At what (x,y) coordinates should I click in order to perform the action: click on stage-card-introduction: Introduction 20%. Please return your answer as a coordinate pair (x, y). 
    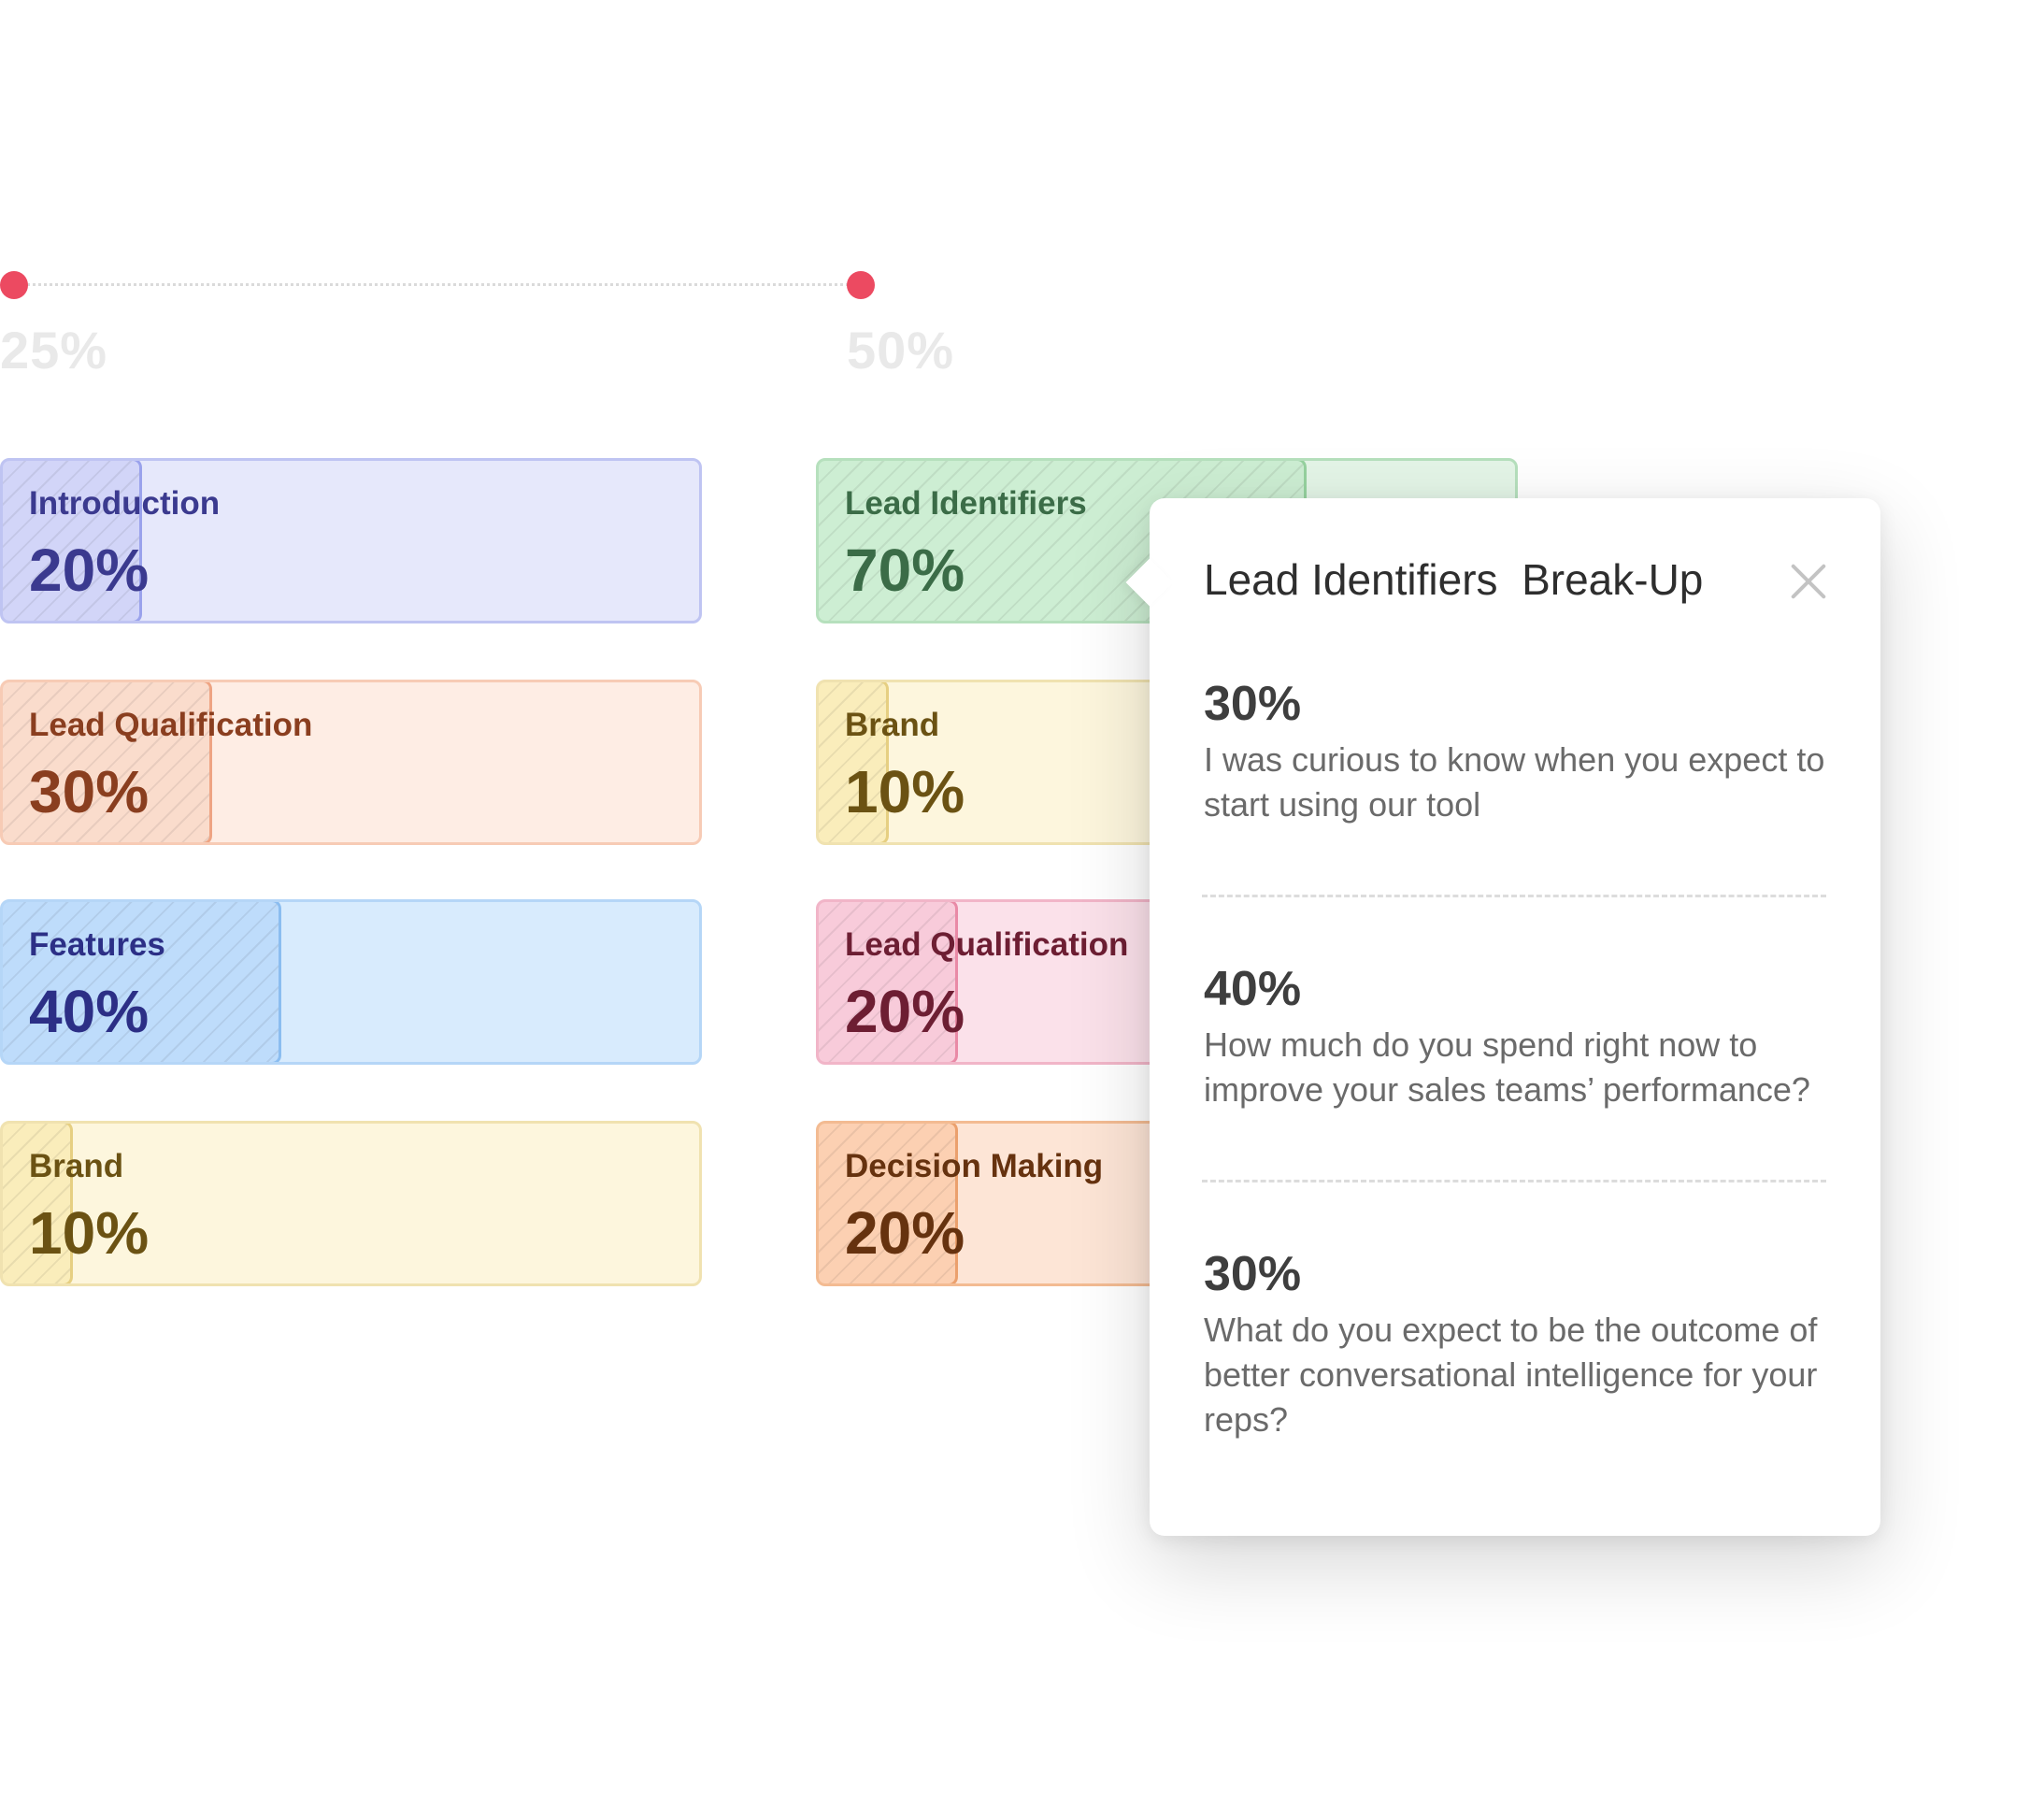
    Looking at the image, I should click on (351, 541).